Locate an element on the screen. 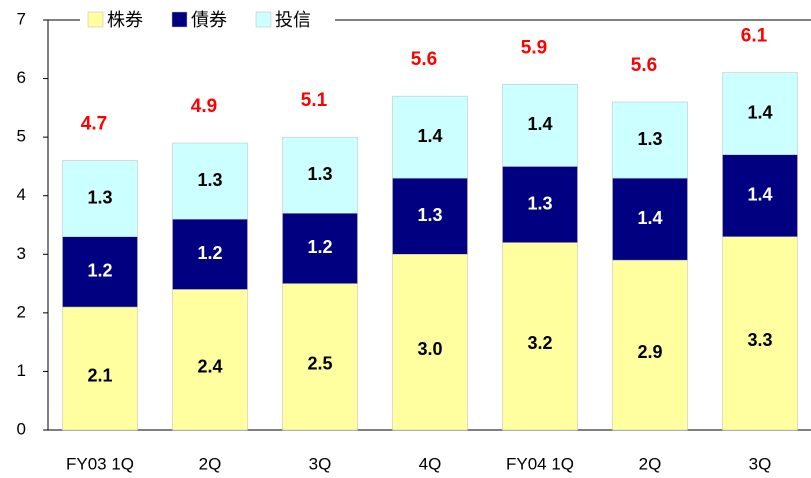 The height and width of the screenshot is (478, 811). x-tick-label: FY04 1Q is located at coordinates (540, 463).